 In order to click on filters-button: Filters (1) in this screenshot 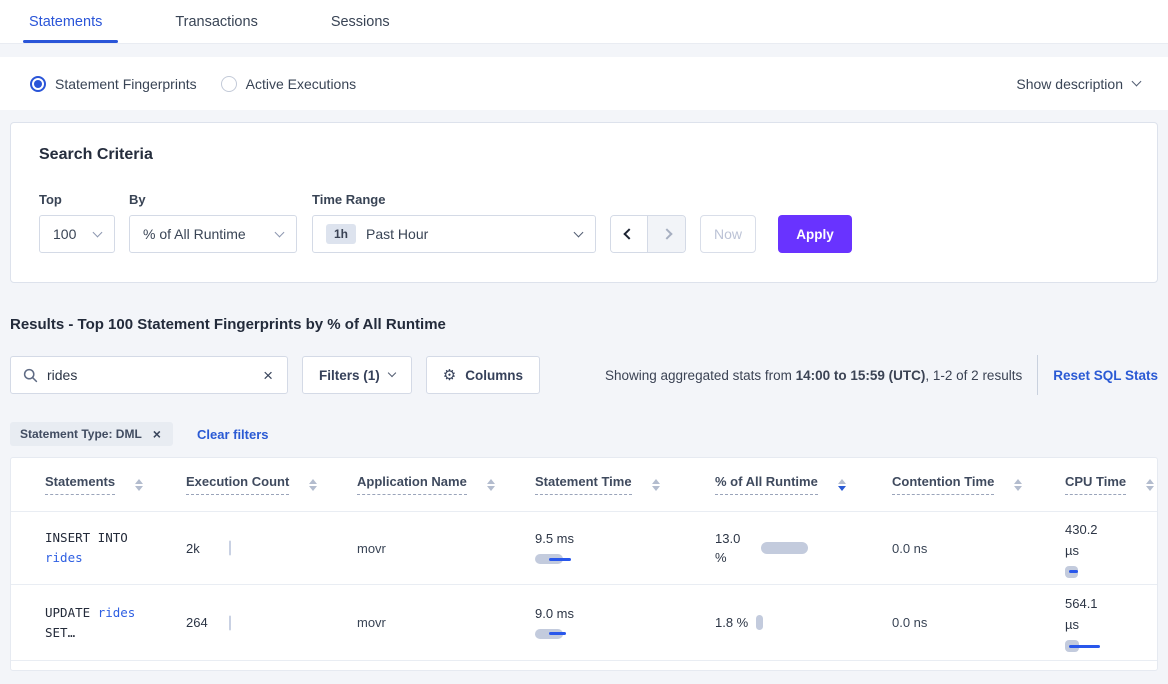, I will do `click(357, 375)`.